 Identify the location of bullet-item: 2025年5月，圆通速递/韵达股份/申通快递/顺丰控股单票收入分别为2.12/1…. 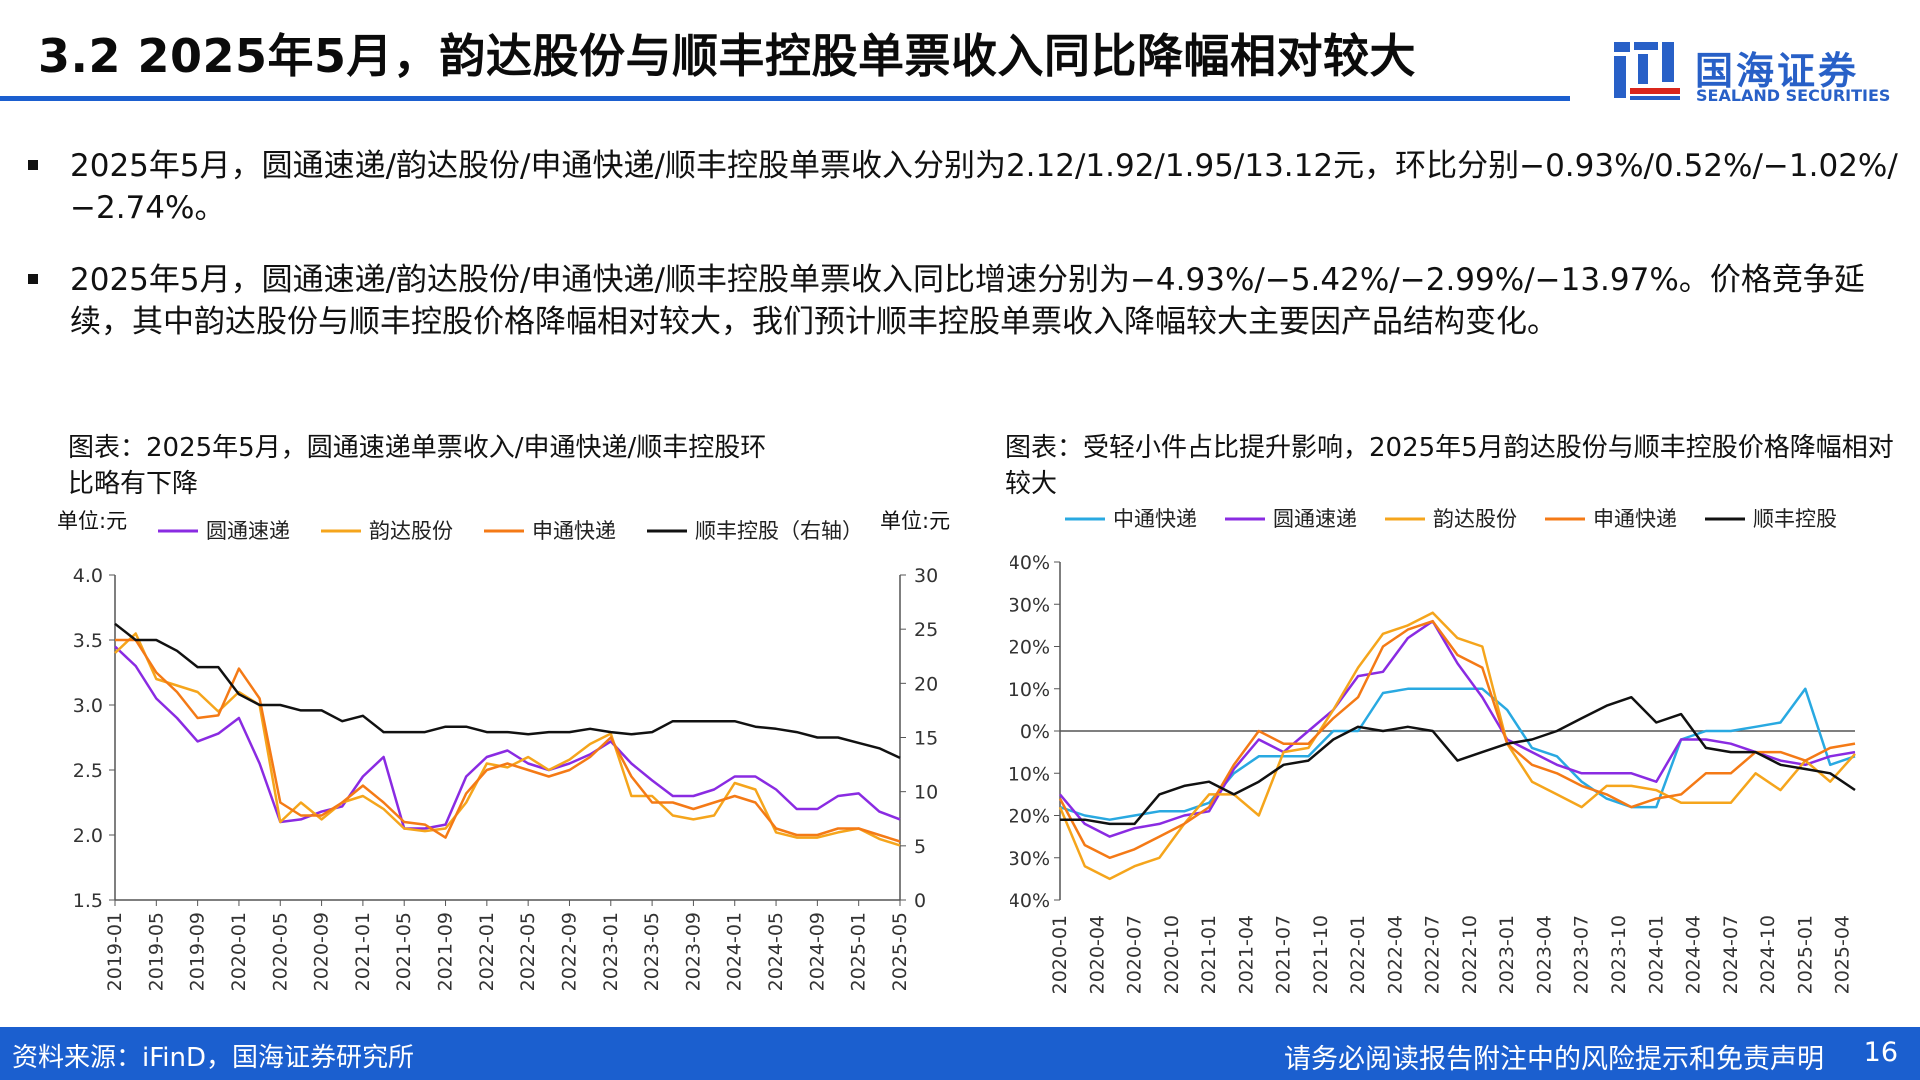
(968, 187).